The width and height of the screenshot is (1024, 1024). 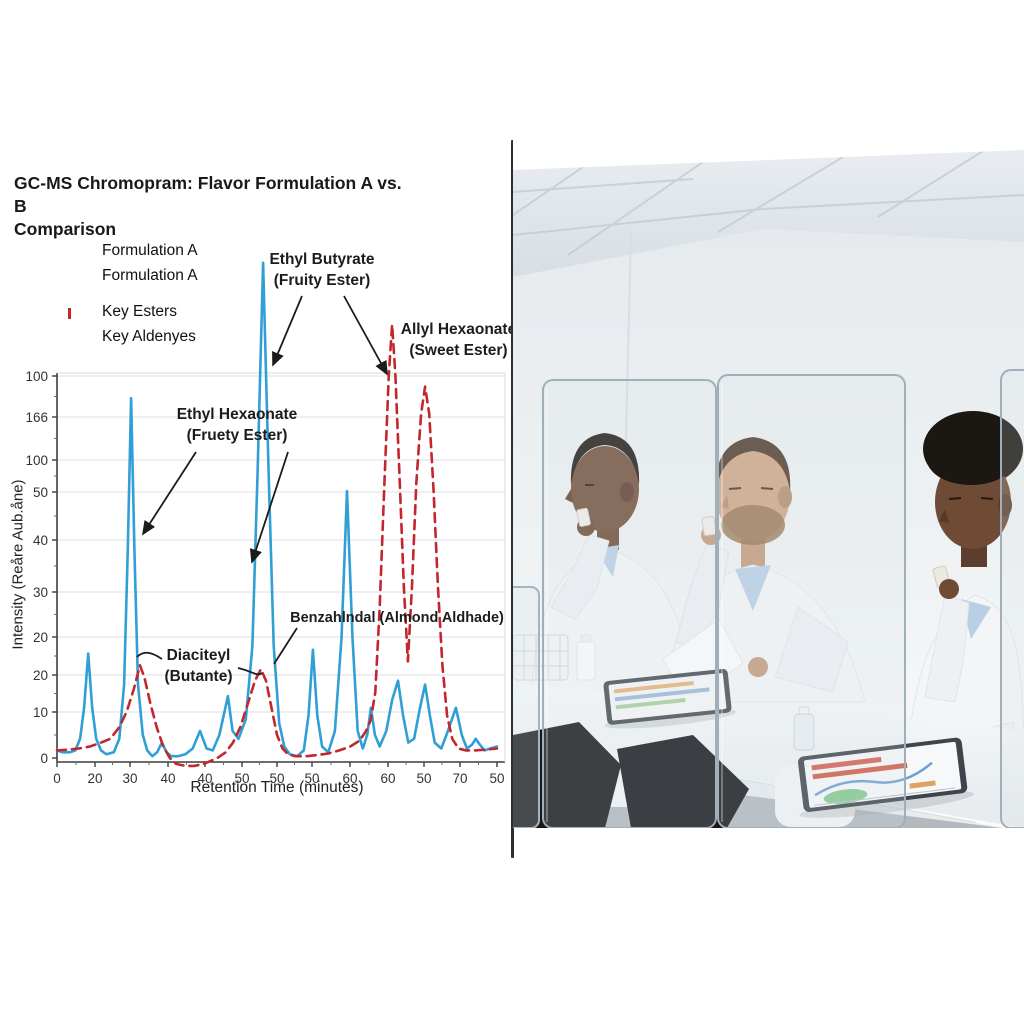 What do you see at coordinates (237, 435) in the screenshot?
I see `annotation-line: (Fruety Ester)` at bounding box center [237, 435].